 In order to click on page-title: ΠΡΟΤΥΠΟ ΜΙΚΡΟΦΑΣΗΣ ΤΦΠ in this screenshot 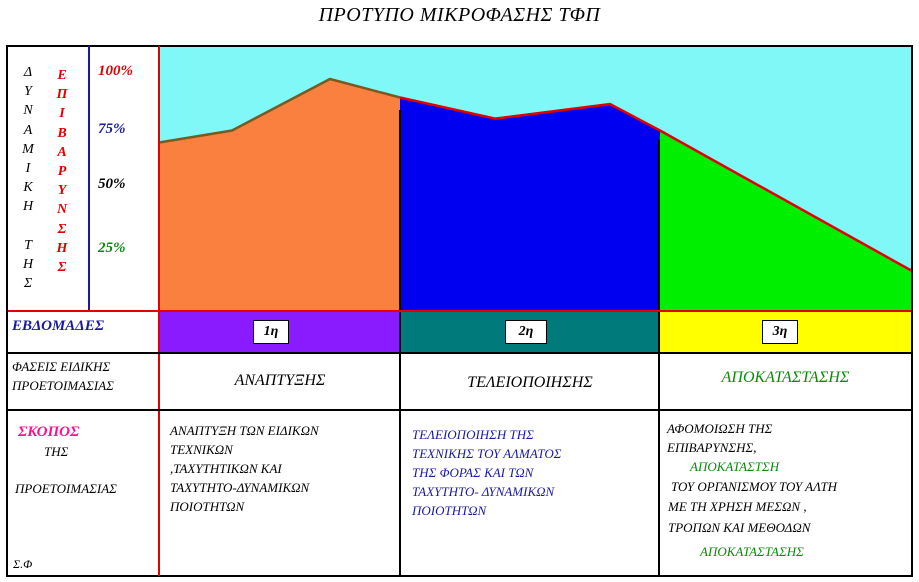, I will do `click(459, 15)`.